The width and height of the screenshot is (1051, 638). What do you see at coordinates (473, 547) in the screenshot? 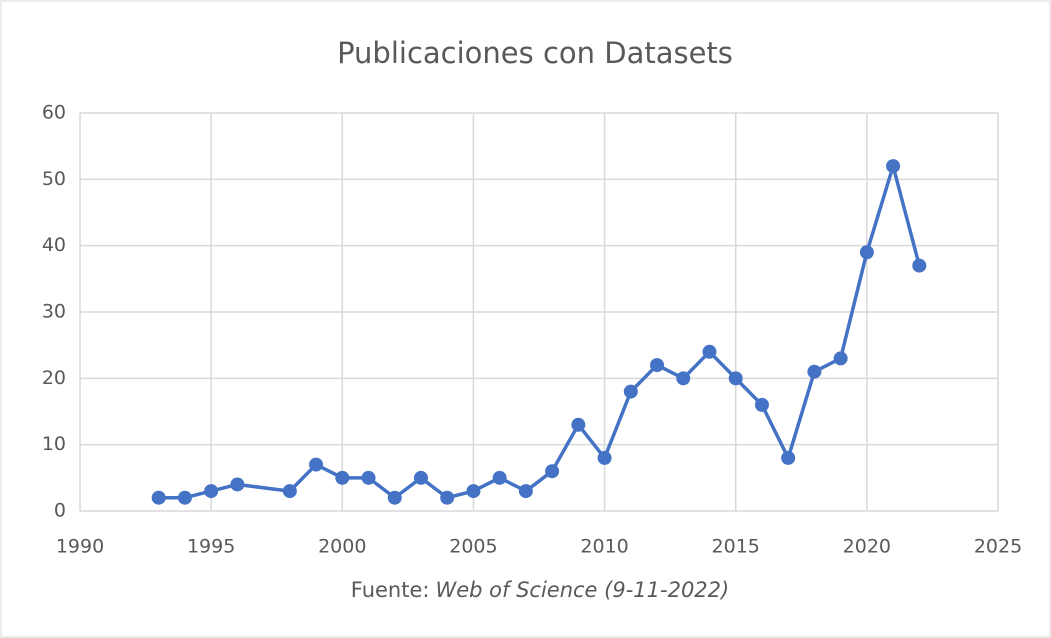
I see `x-tick-label: 2005` at bounding box center [473, 547].